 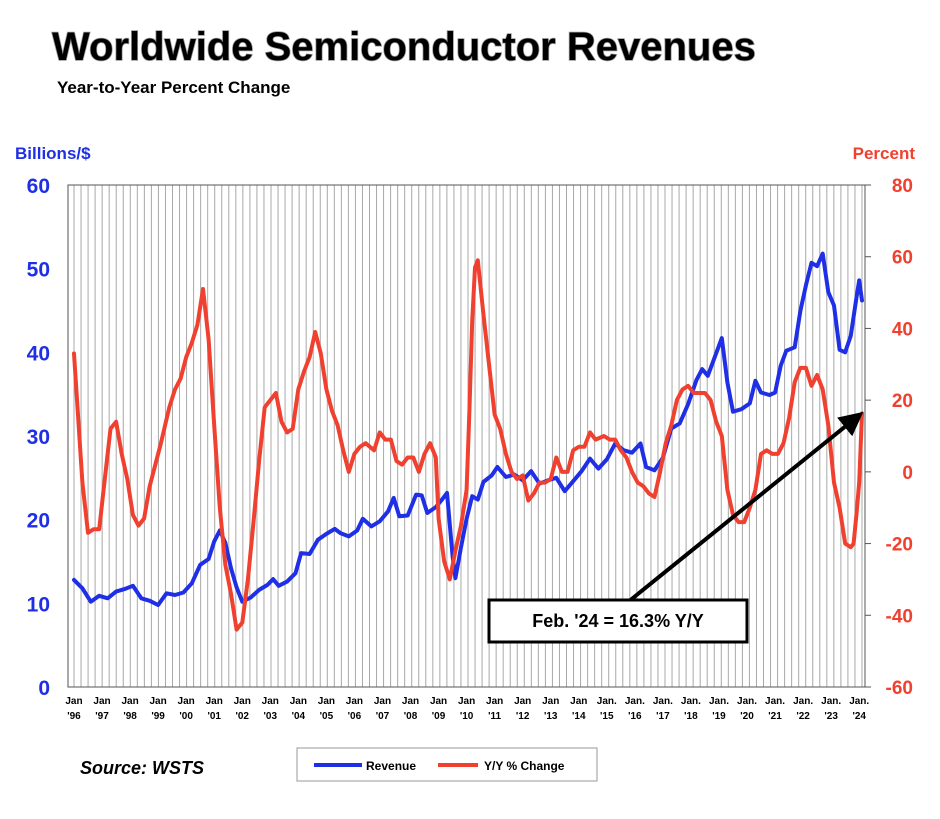 I want to click on x-tick-label-bottom: '18, so click(x=691, y=716).